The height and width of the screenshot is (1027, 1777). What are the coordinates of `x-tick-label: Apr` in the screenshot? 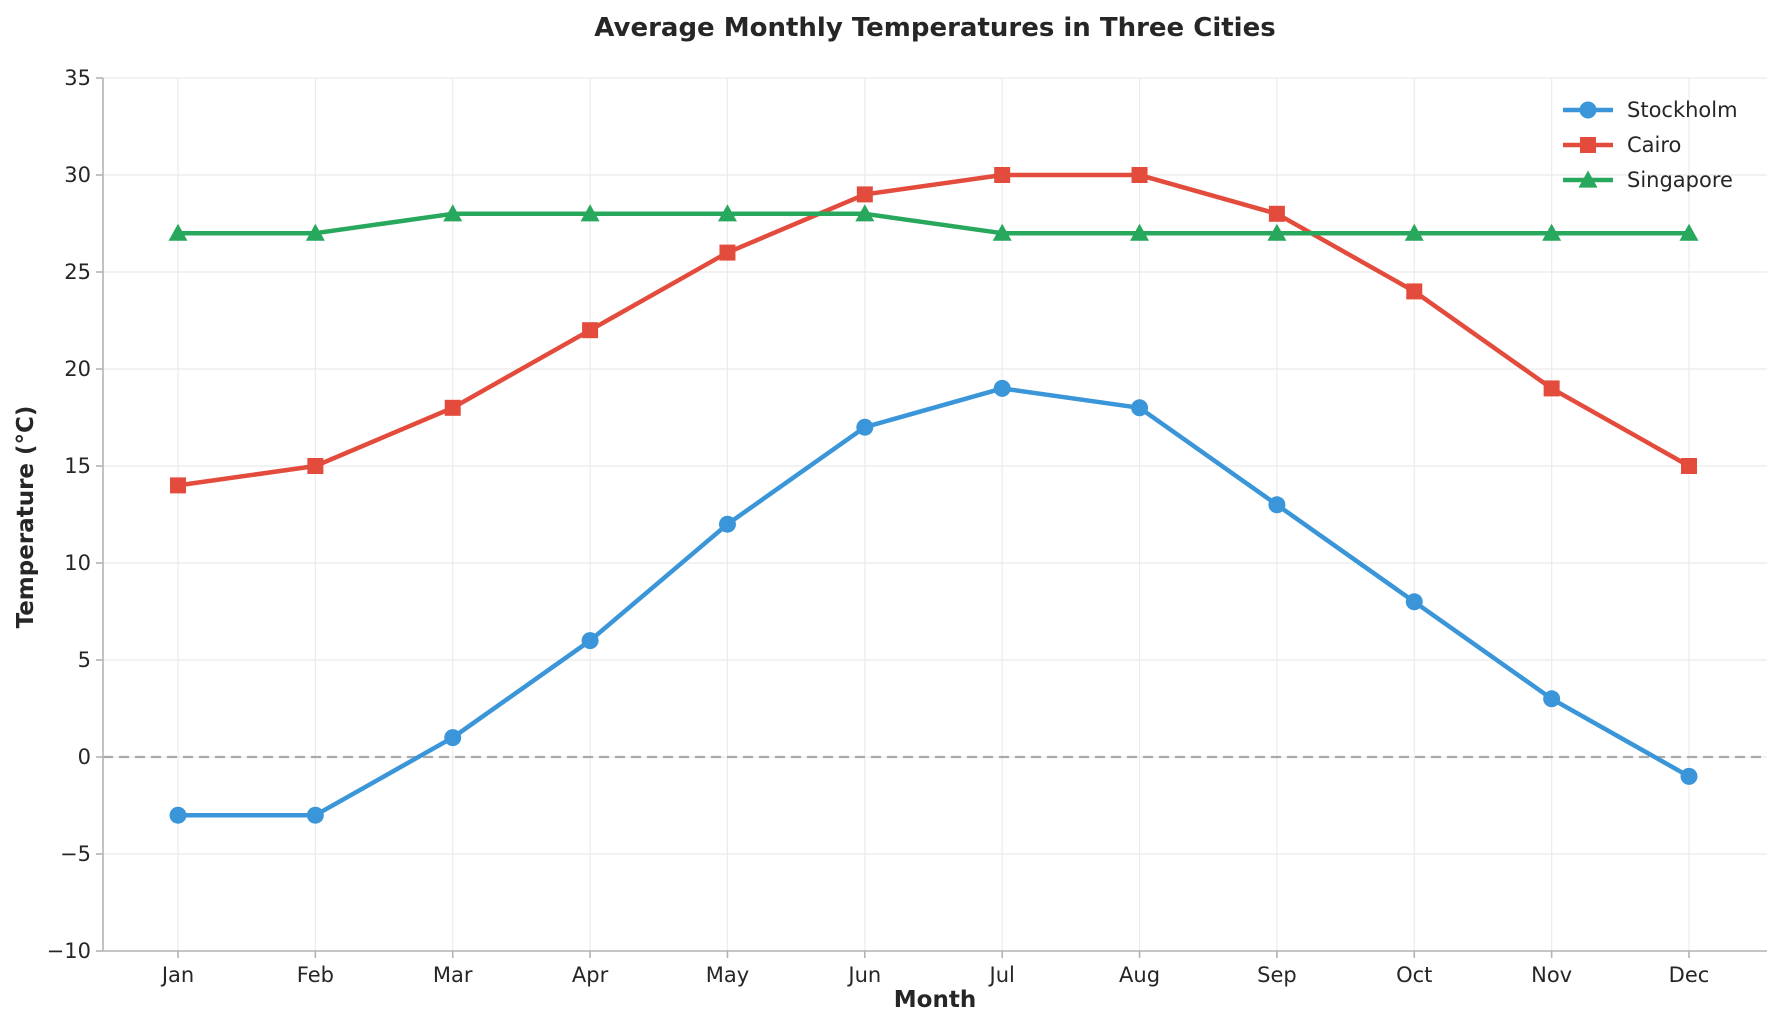 It's located at (590, 975).